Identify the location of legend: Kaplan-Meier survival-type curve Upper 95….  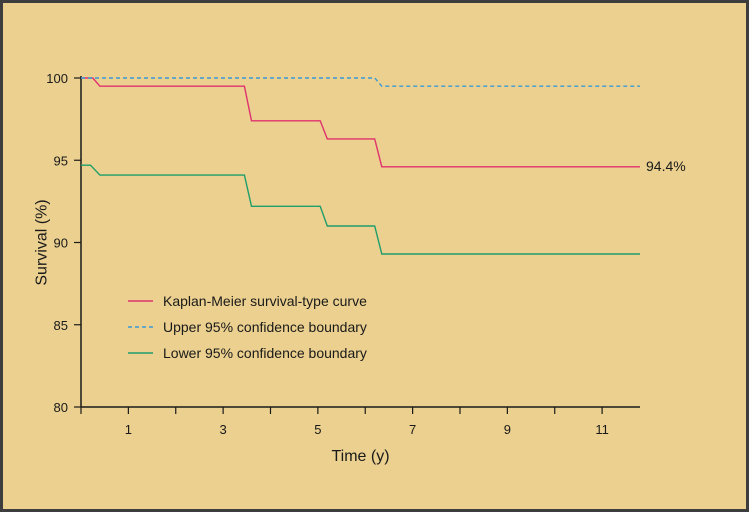
(247, 327).